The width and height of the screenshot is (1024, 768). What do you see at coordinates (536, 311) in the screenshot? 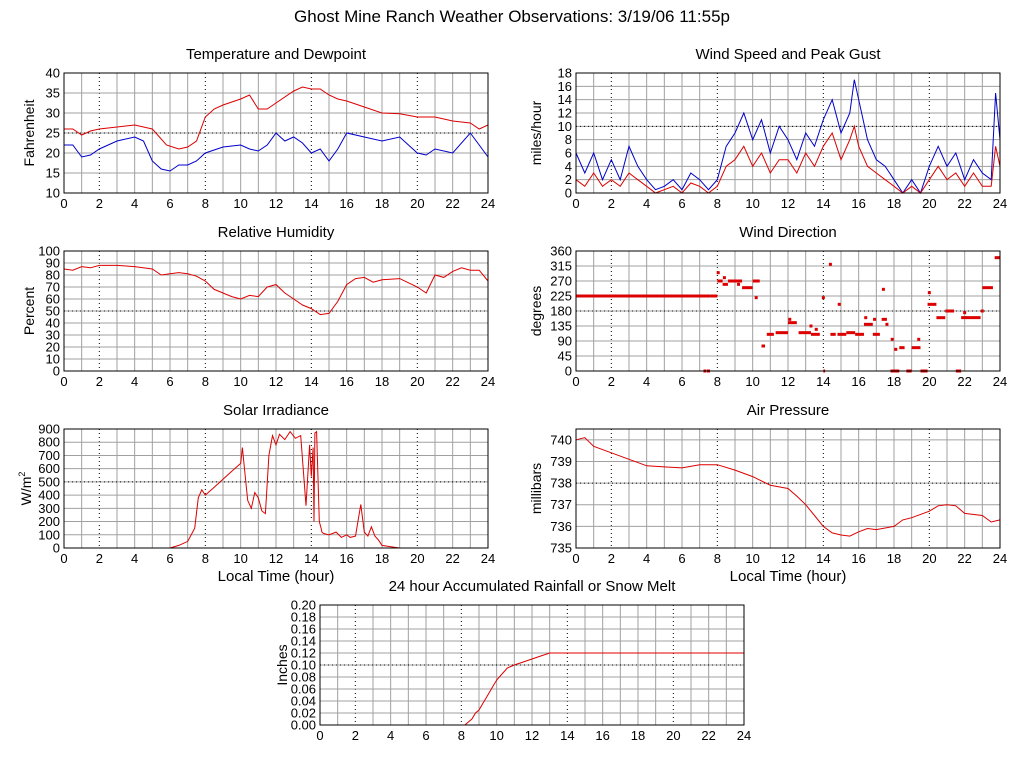
I see `y-axis-label: degrees` at bounding box center [536, 311].